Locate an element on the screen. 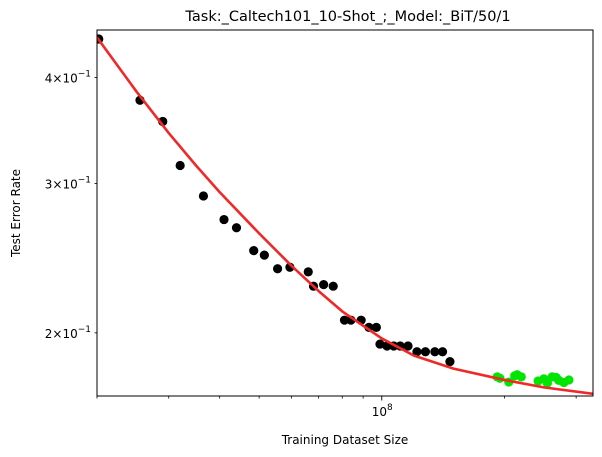 The height and width of the screenshot is (457, 602). y-tick-mantissa: 2×10 is located at coordinates (61, 334).